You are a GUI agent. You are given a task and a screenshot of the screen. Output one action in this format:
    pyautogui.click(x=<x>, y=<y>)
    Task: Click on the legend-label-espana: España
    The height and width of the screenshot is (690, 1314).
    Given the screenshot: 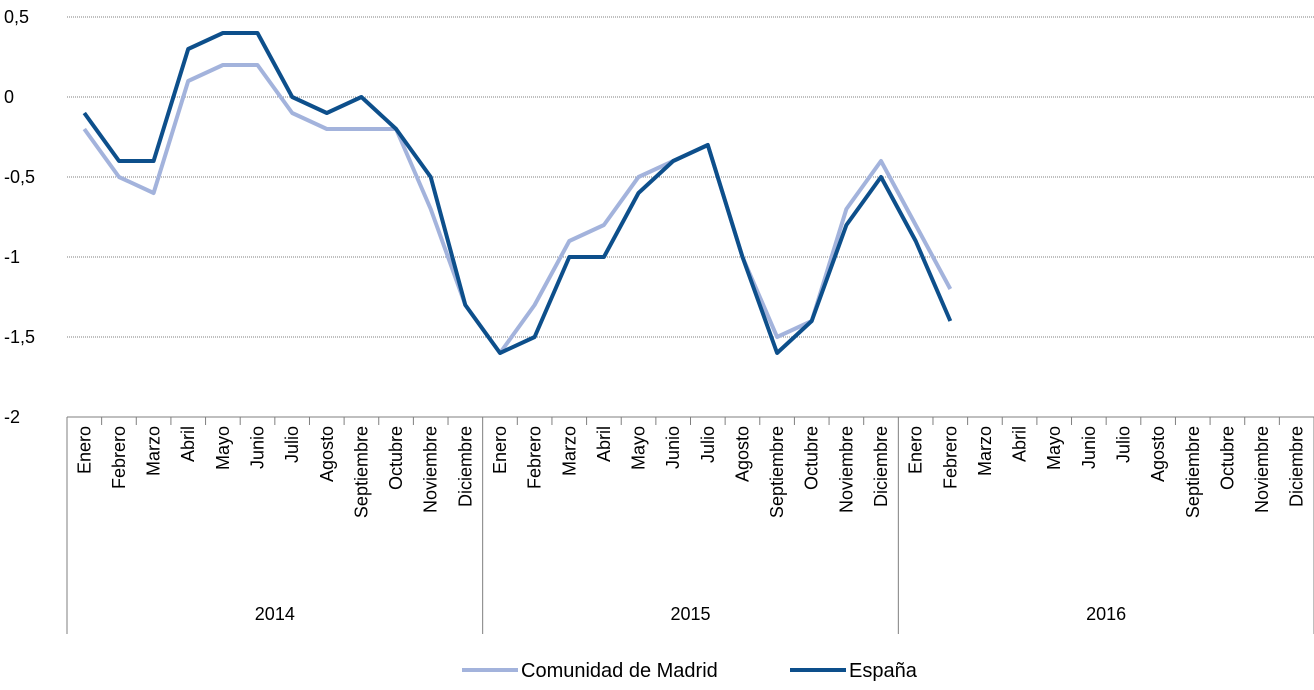 What is the action you would take?
    pyautogui.click(x=883, y=671)
    